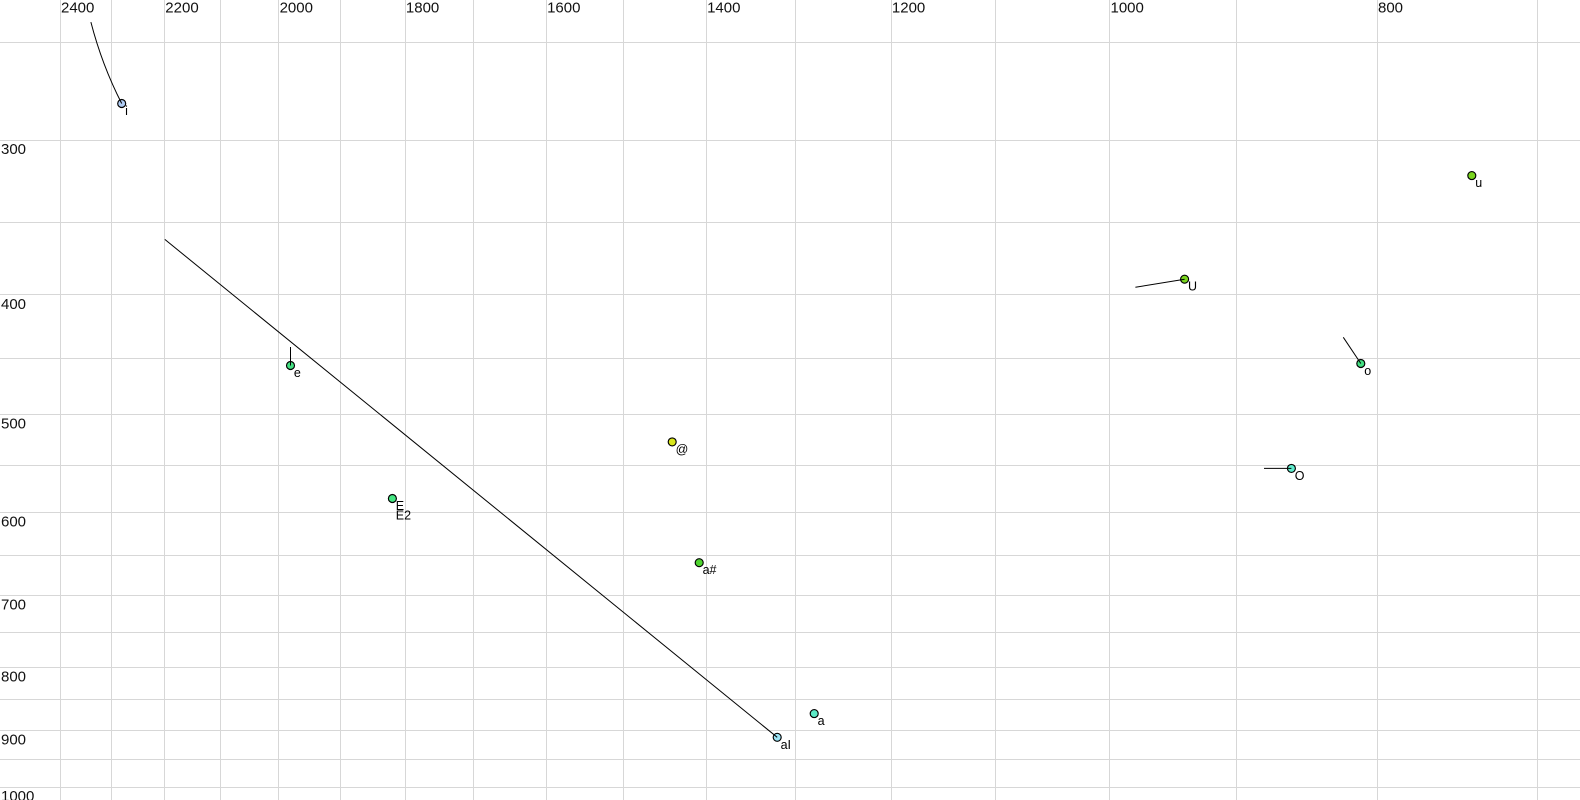  I want to click on svg-text: O, so click(1300, 476).